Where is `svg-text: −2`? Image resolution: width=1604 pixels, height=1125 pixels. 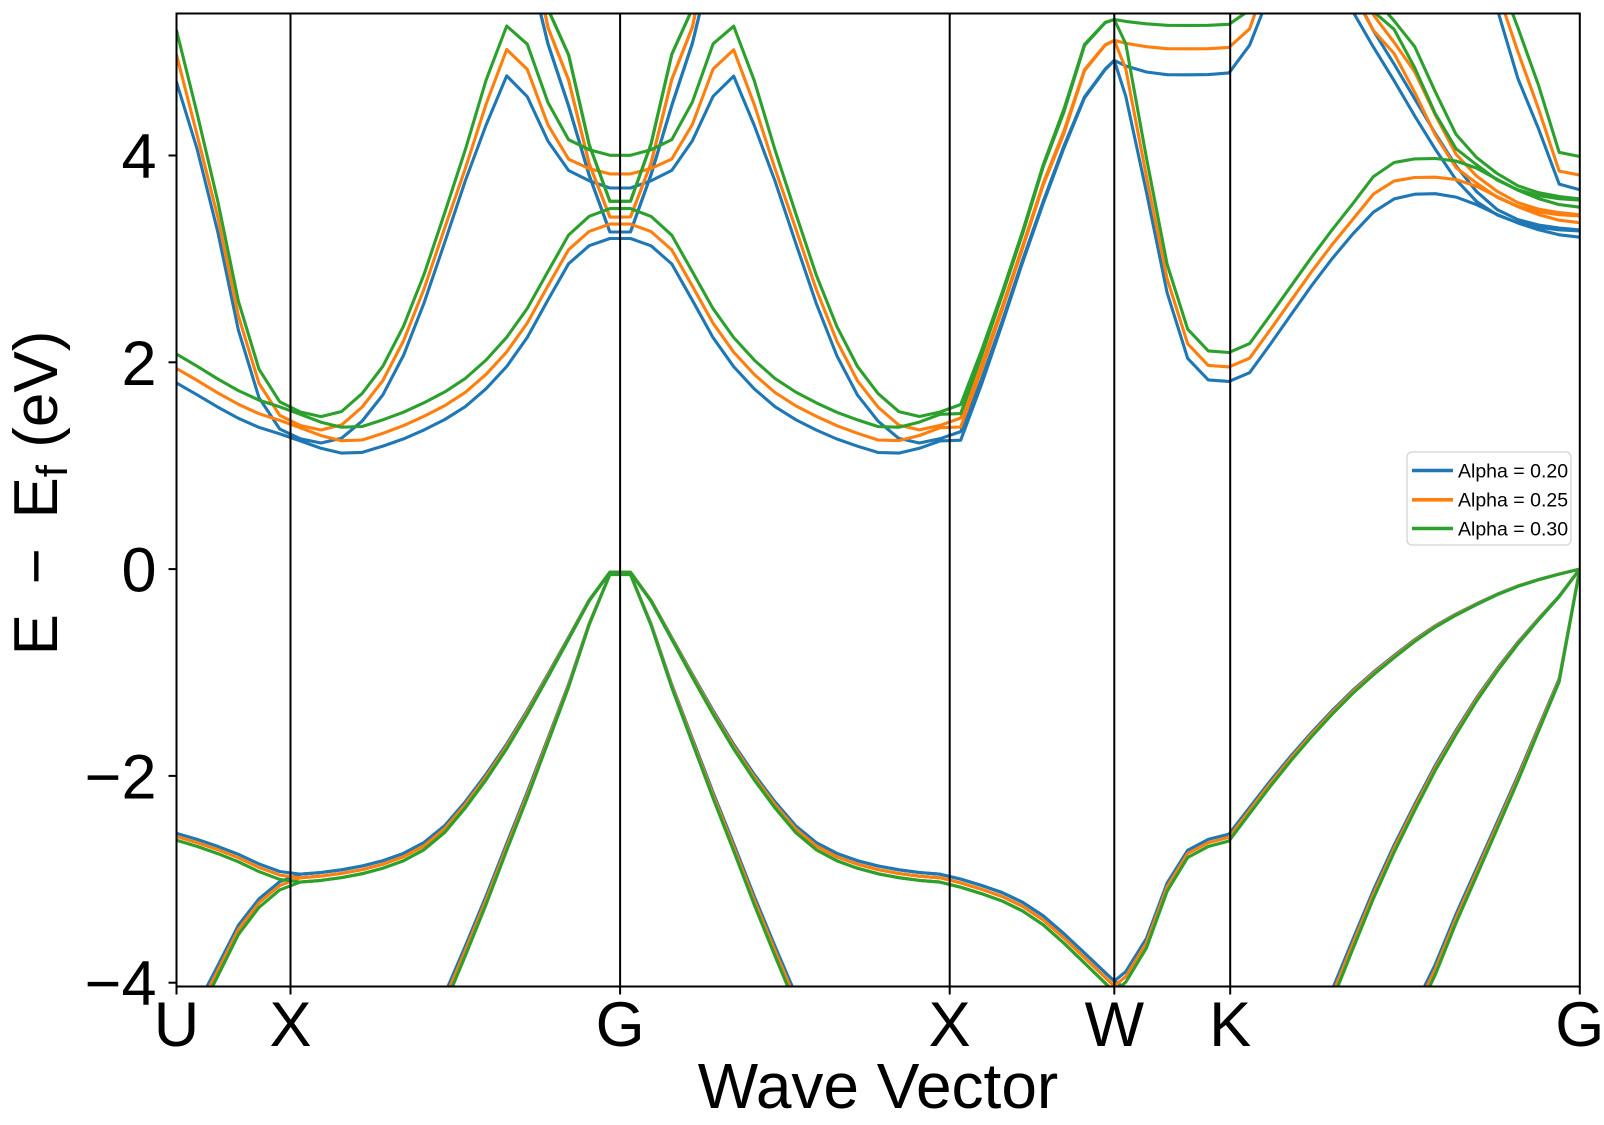 svg-text: −2 is located at coordinates (121, 777).